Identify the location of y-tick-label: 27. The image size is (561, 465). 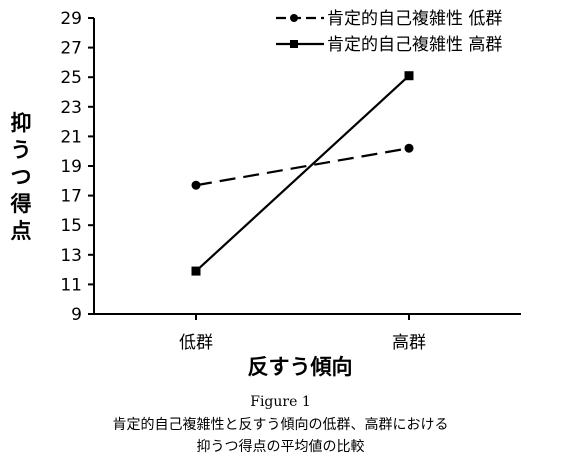
(71, 49).